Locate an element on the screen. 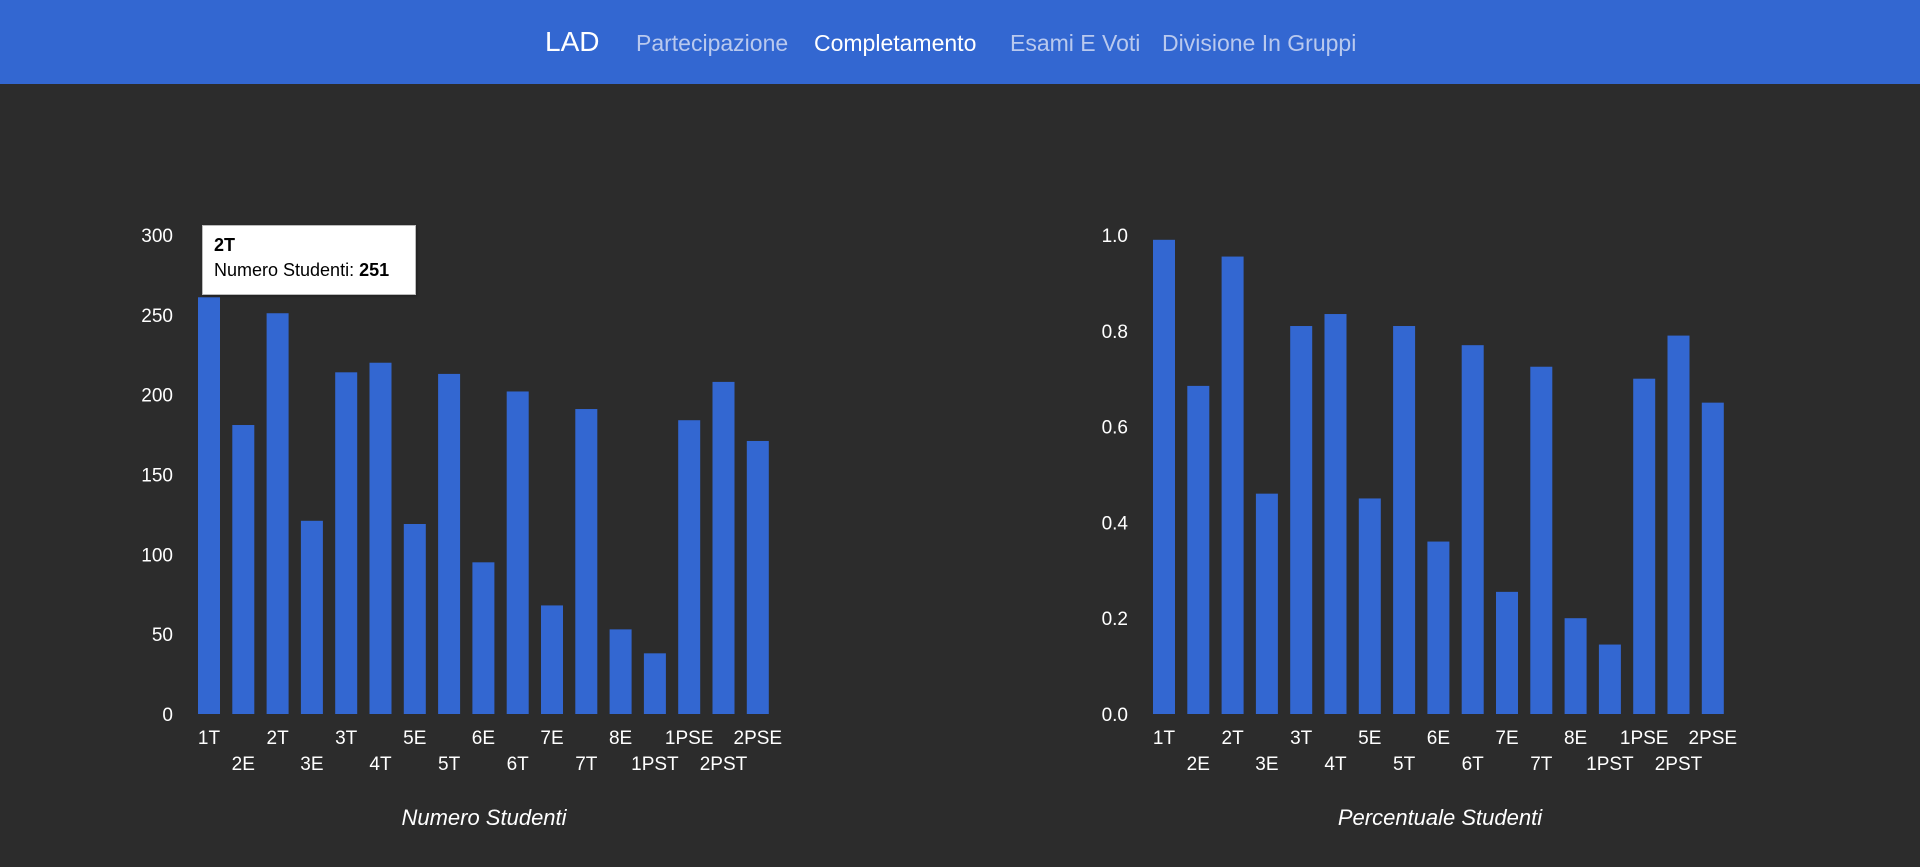 The height and width of the screenshot is (867, 1920). tooltip-category: 2T is located at coordinates (225, 245).